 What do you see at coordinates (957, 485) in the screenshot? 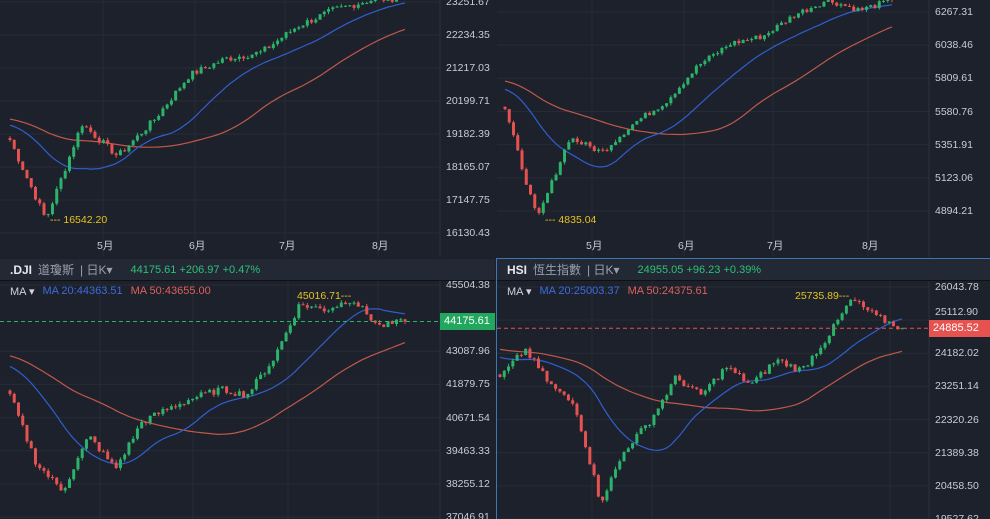
I see `y-axis-tick: 20458.50` at bounding box center [957, 485].